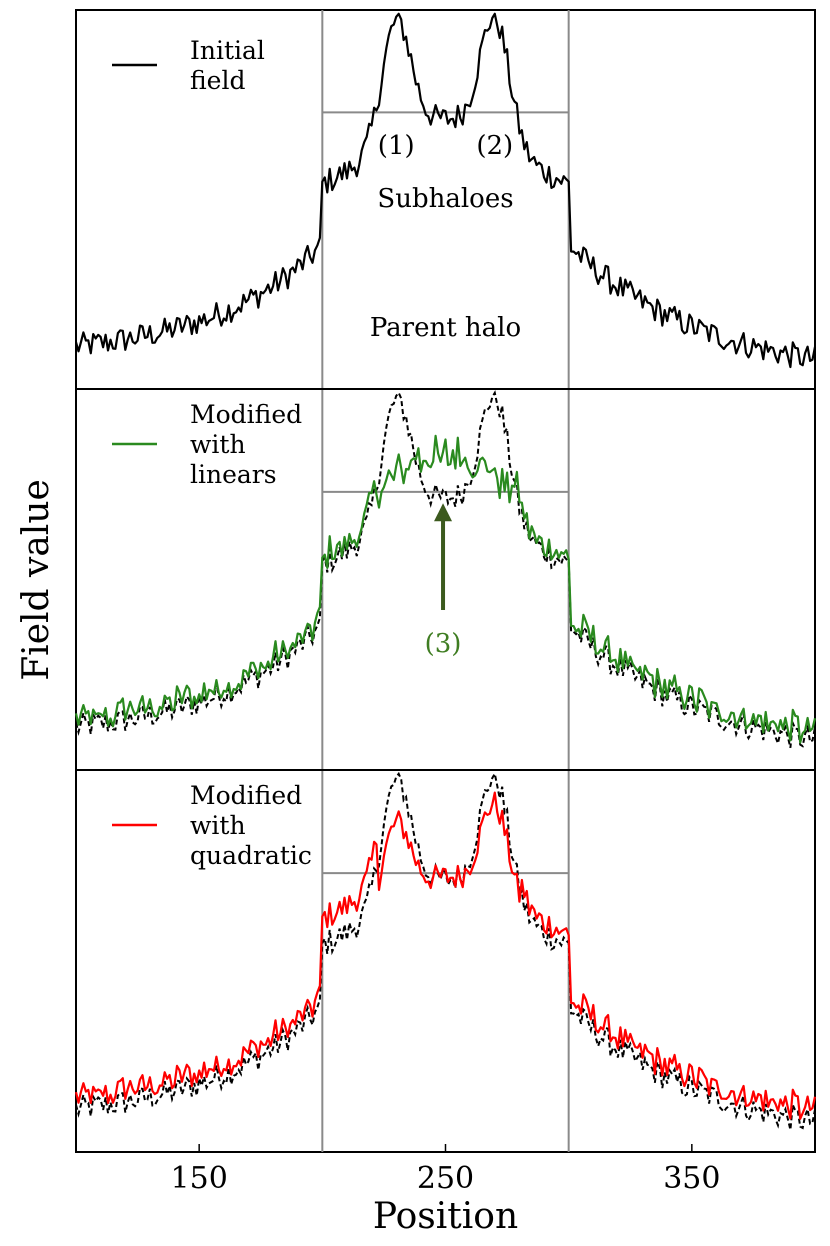 The image size is (830, 1246). What do you see at coordinates (494, 146) in the screenshot?
I see `annotation-label: (2)` at bounding box center [494, 146].